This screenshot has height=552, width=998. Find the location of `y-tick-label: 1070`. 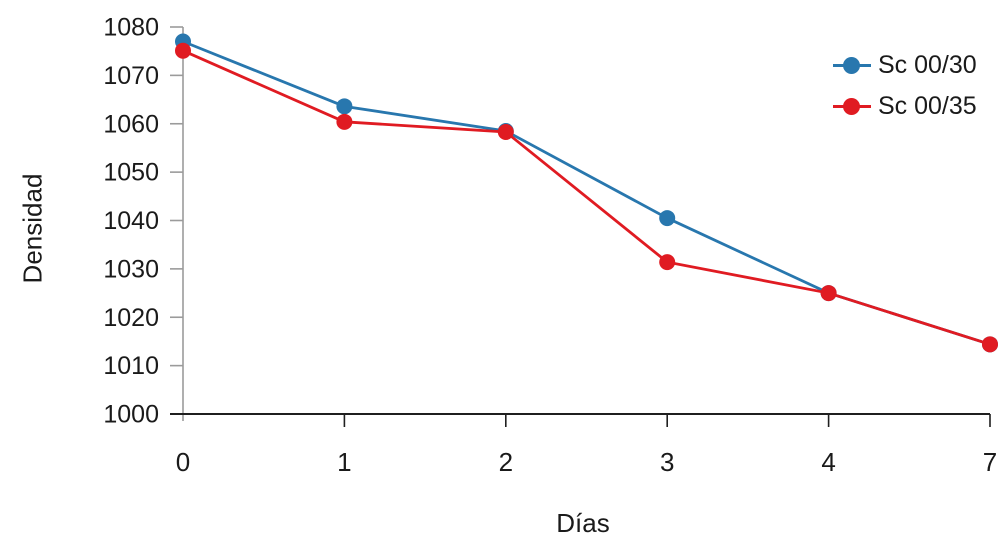

y-tick-label: 1070 is located at coordinates (131, 76).